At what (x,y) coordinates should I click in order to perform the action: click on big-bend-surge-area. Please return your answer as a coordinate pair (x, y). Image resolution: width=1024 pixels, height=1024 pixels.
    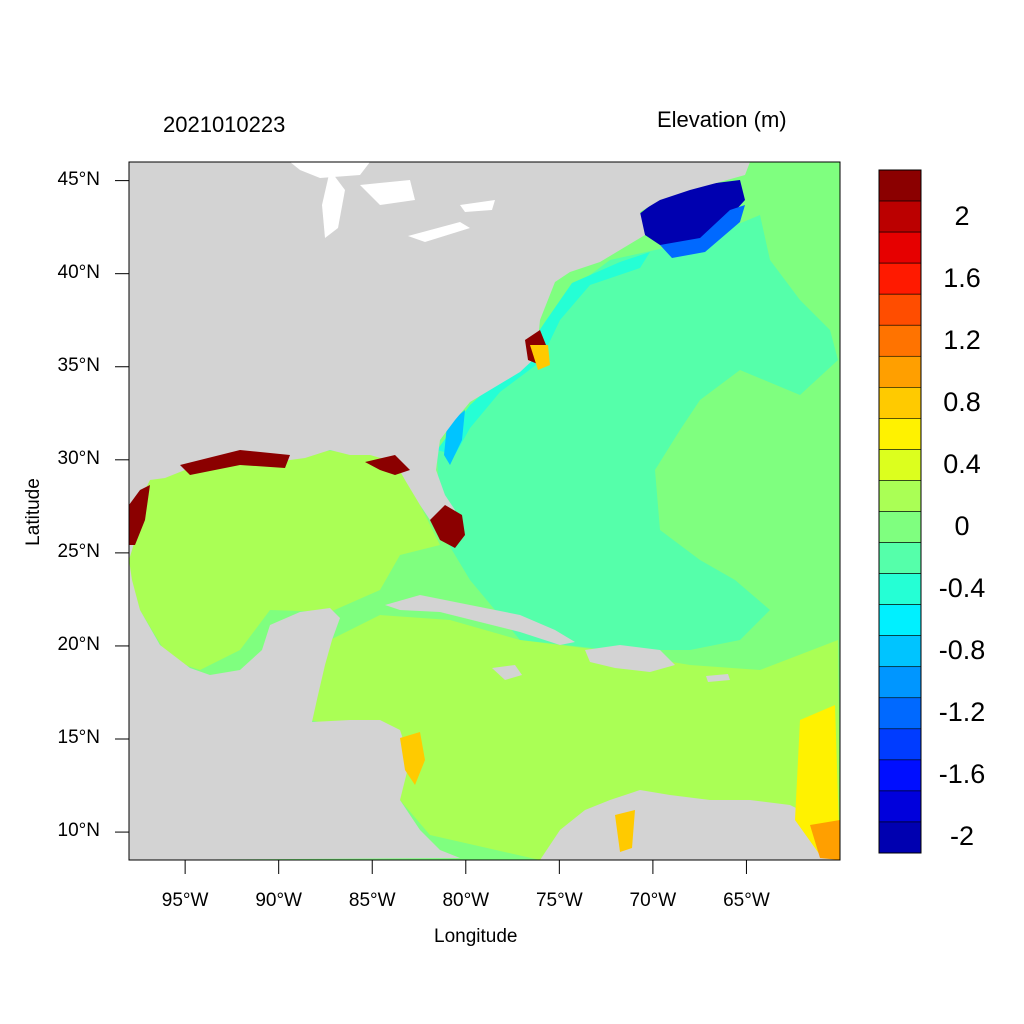
    Looking at the image, I should click on (387, 465).